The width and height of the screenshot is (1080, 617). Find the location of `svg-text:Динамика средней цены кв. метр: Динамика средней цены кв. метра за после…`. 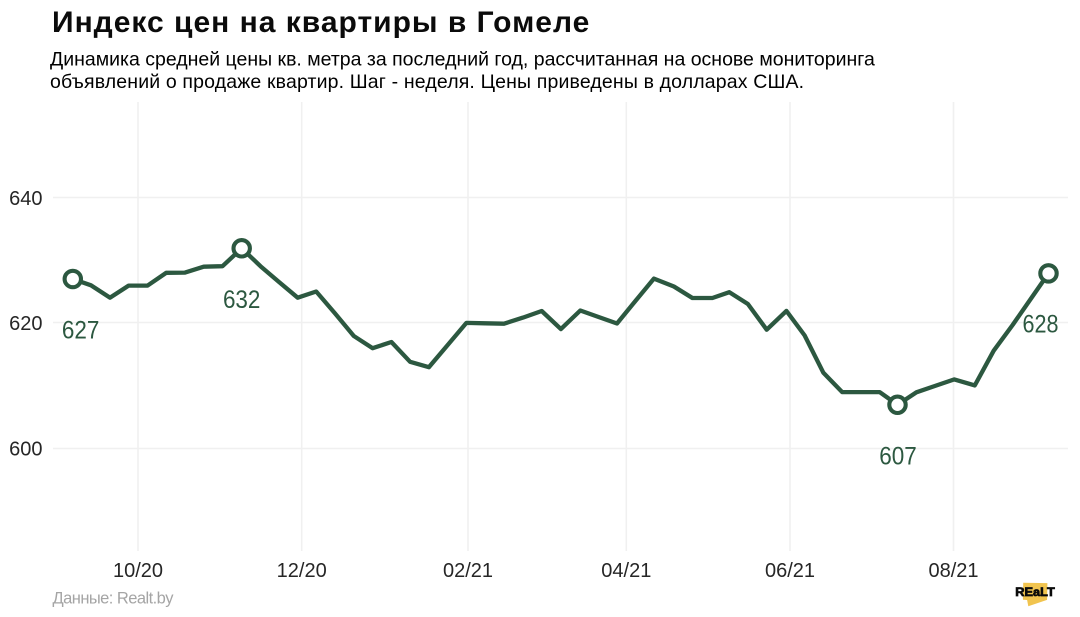

svg-text:Динамика средней цены кв. метр: Динамика средней цены кв. метра за после… is located at coordinates (462, 60).